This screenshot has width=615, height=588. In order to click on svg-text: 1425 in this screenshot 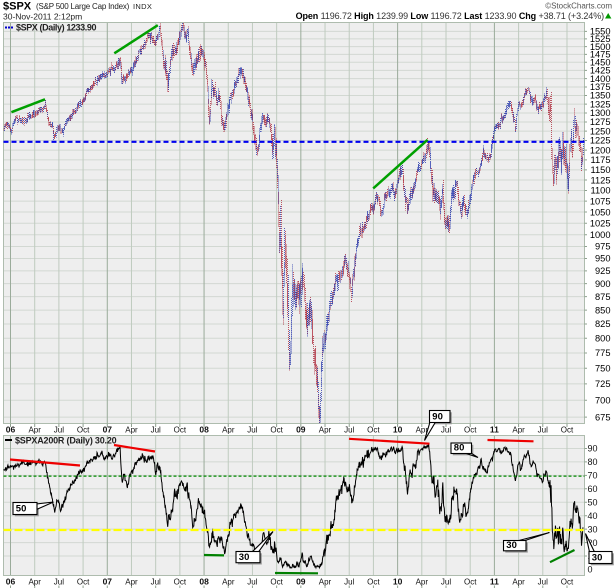, I will do `click(600, 71)`.